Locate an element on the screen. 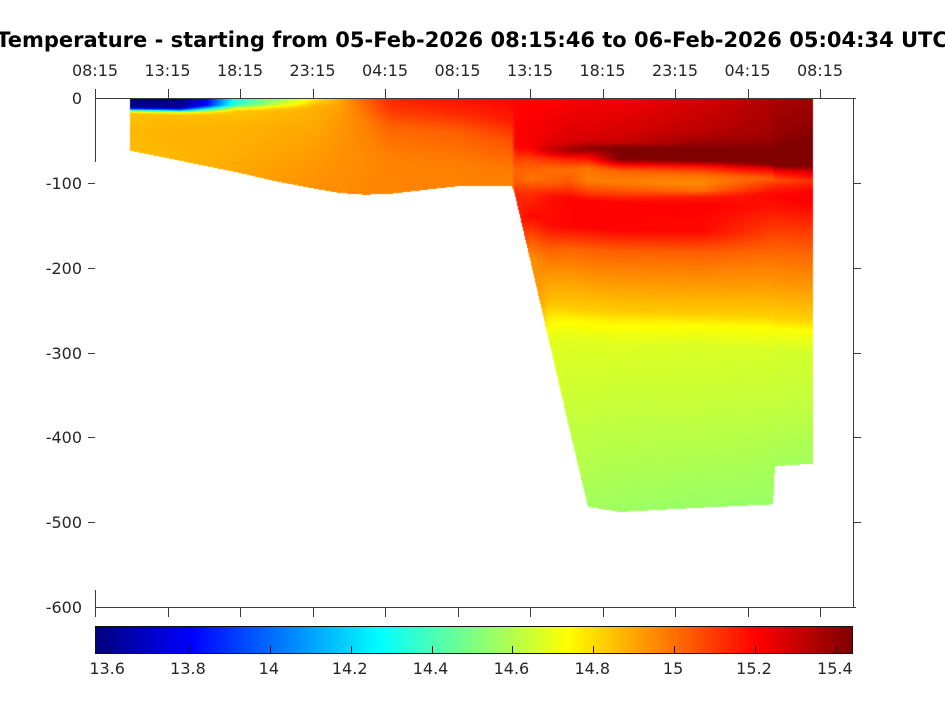  left-y-axis-segment-bottom is located at coordinates (95, 603).